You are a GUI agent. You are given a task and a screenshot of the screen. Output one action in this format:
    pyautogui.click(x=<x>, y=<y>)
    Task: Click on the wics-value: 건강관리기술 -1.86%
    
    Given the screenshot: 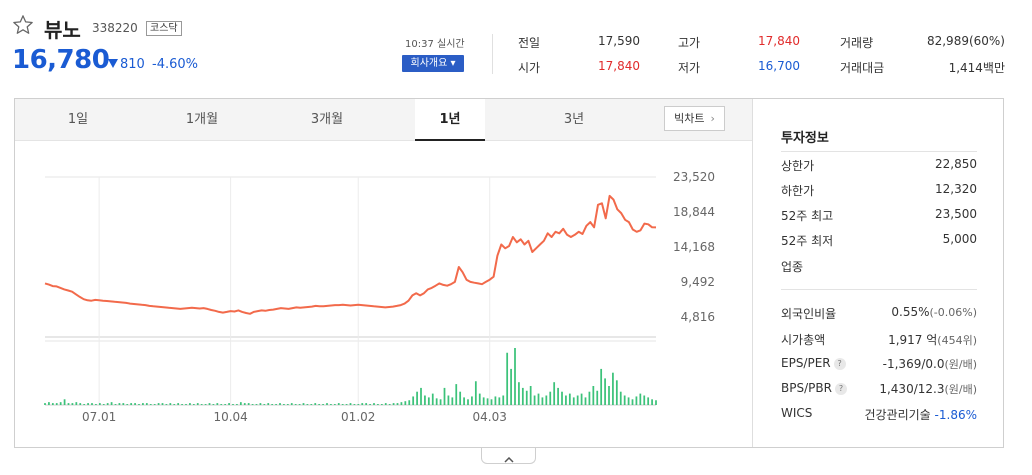 What is the action you would take?
    pyautogui.click(x=920, y=414)
    